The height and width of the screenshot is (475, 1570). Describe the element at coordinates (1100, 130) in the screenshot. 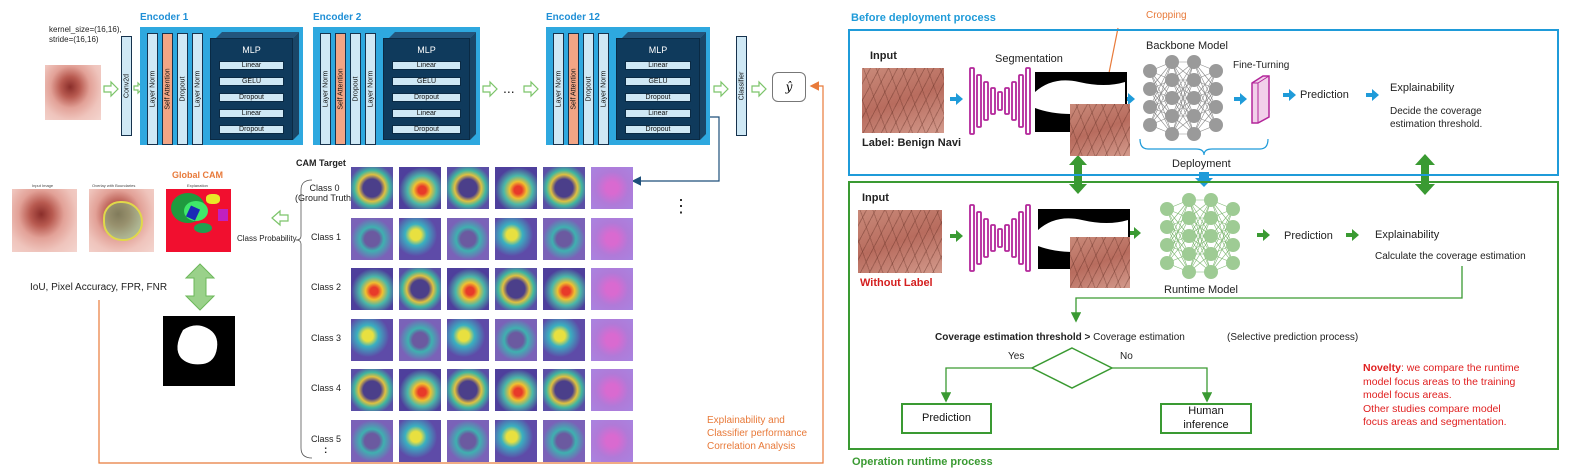

I see `before-crop-image` at that location.